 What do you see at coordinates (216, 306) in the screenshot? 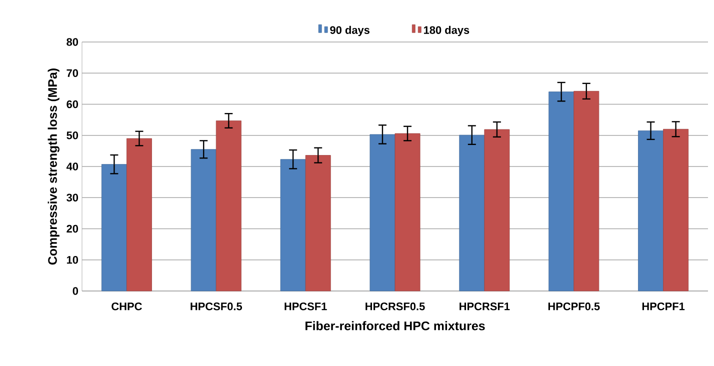
I see `x-tick-label: HPCSF0.5` at bounding box center [216, 306].